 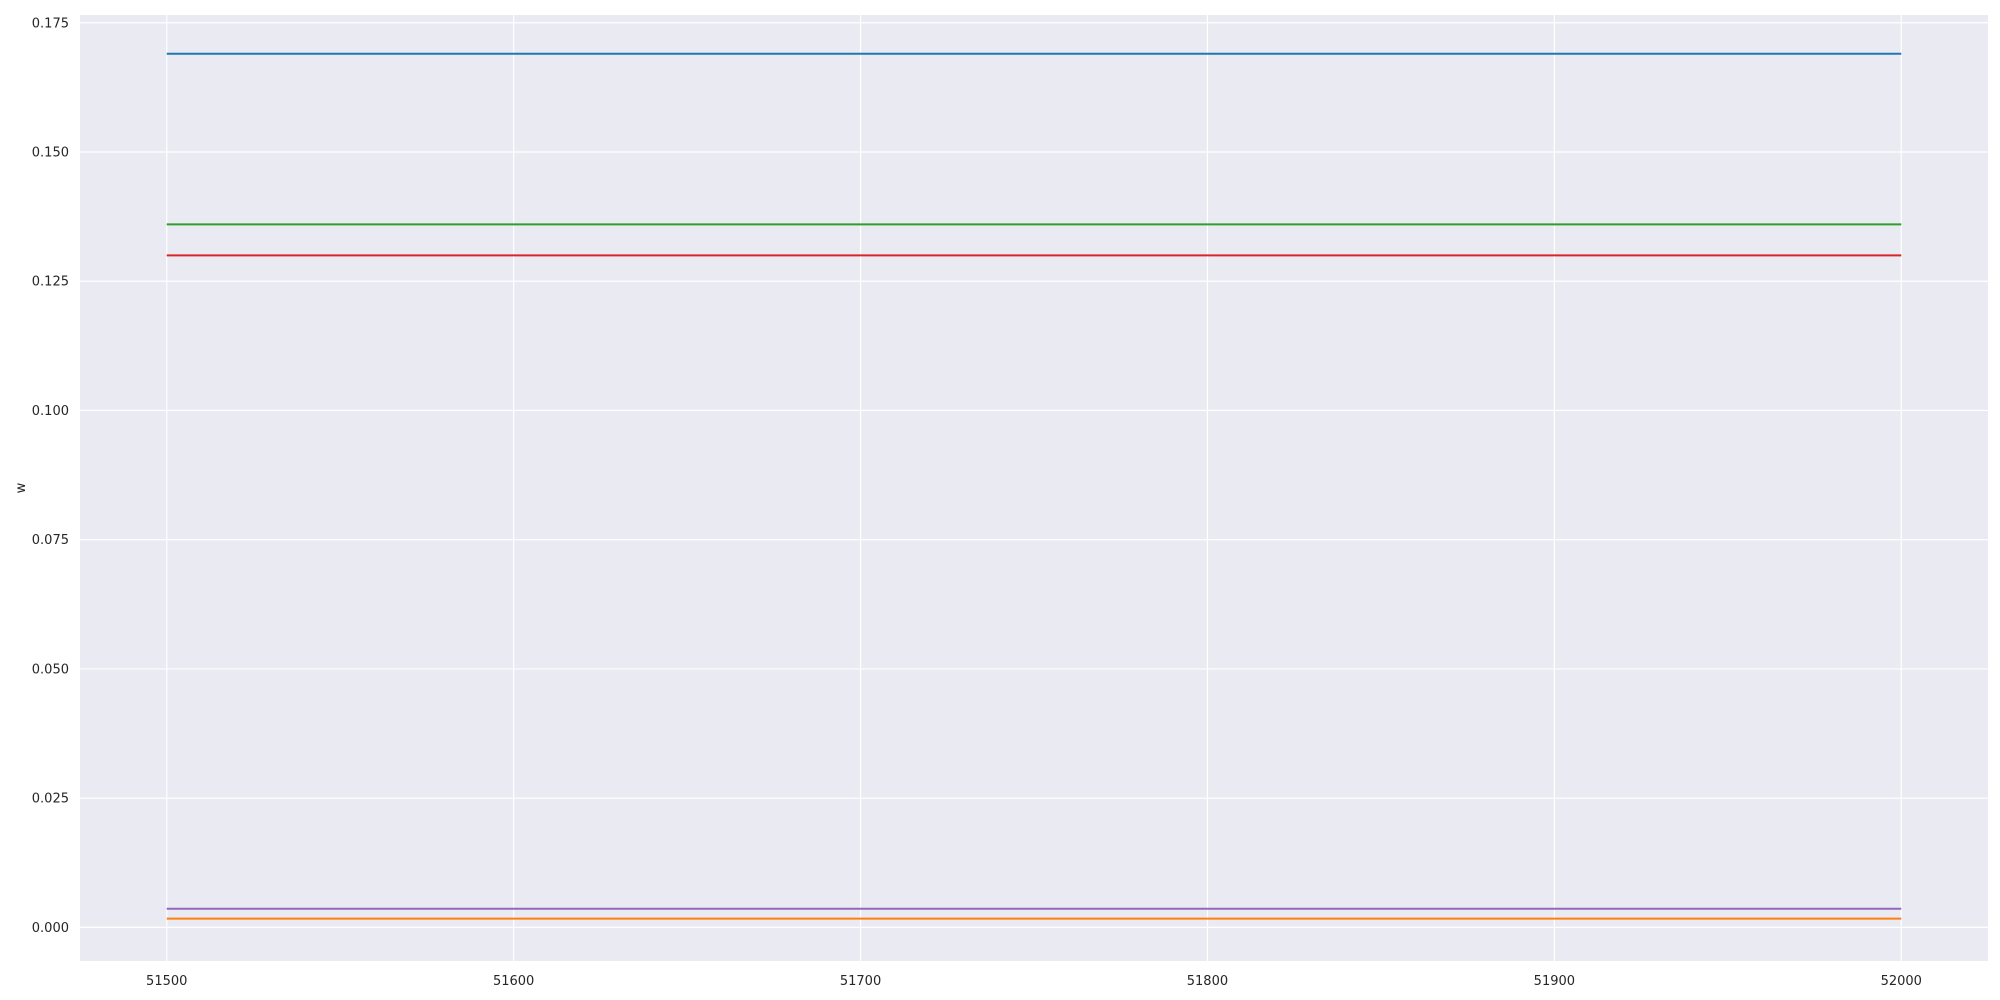 I want to click on x-axis-ticks: 51500 51600 51700 51800 51900 52000, so click(x=1034, y=981).